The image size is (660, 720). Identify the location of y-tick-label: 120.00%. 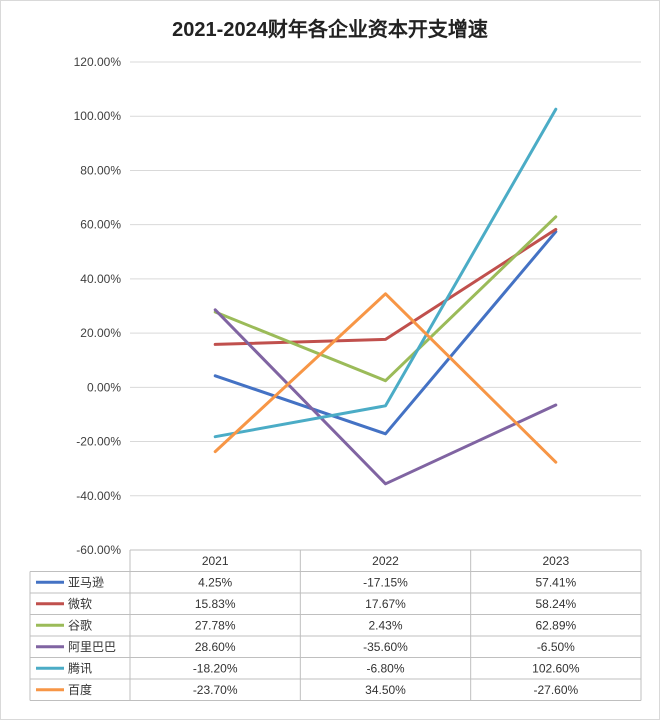
(98, 62).